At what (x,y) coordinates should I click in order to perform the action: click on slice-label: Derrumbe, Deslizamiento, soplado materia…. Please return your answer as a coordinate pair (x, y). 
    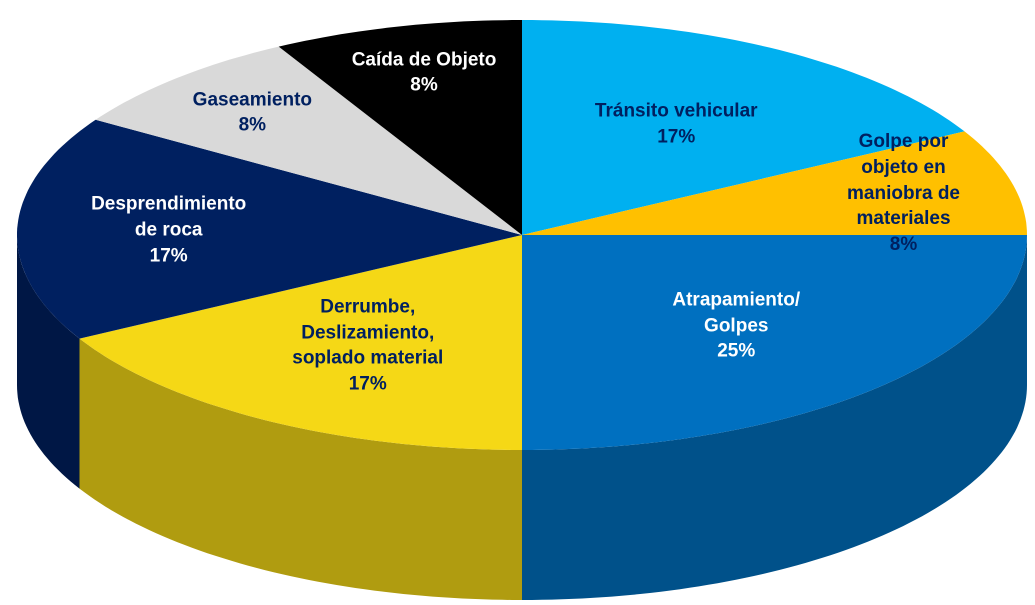
    Looking at the image, I should click on (367, 346).